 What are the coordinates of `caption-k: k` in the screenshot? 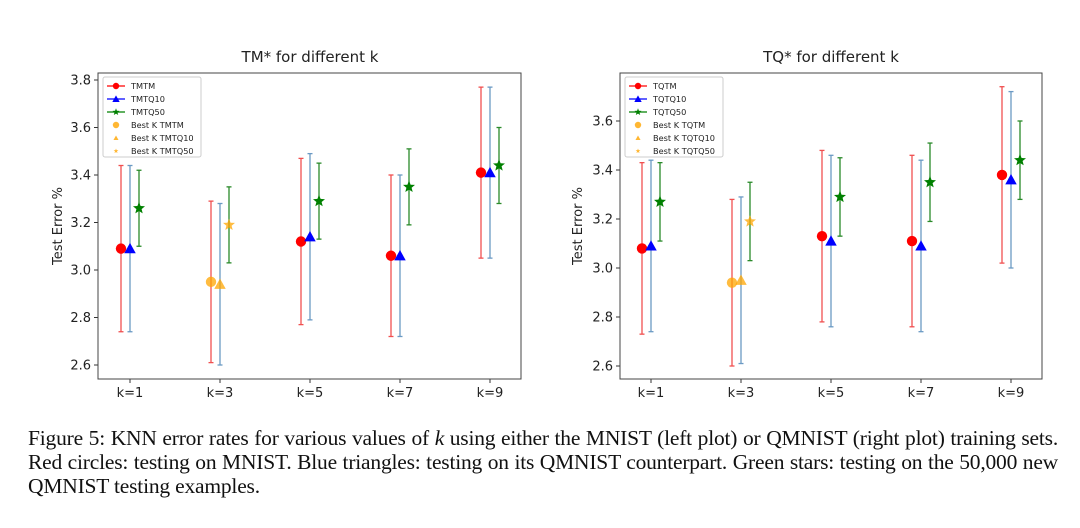 It's located at (439, 438).